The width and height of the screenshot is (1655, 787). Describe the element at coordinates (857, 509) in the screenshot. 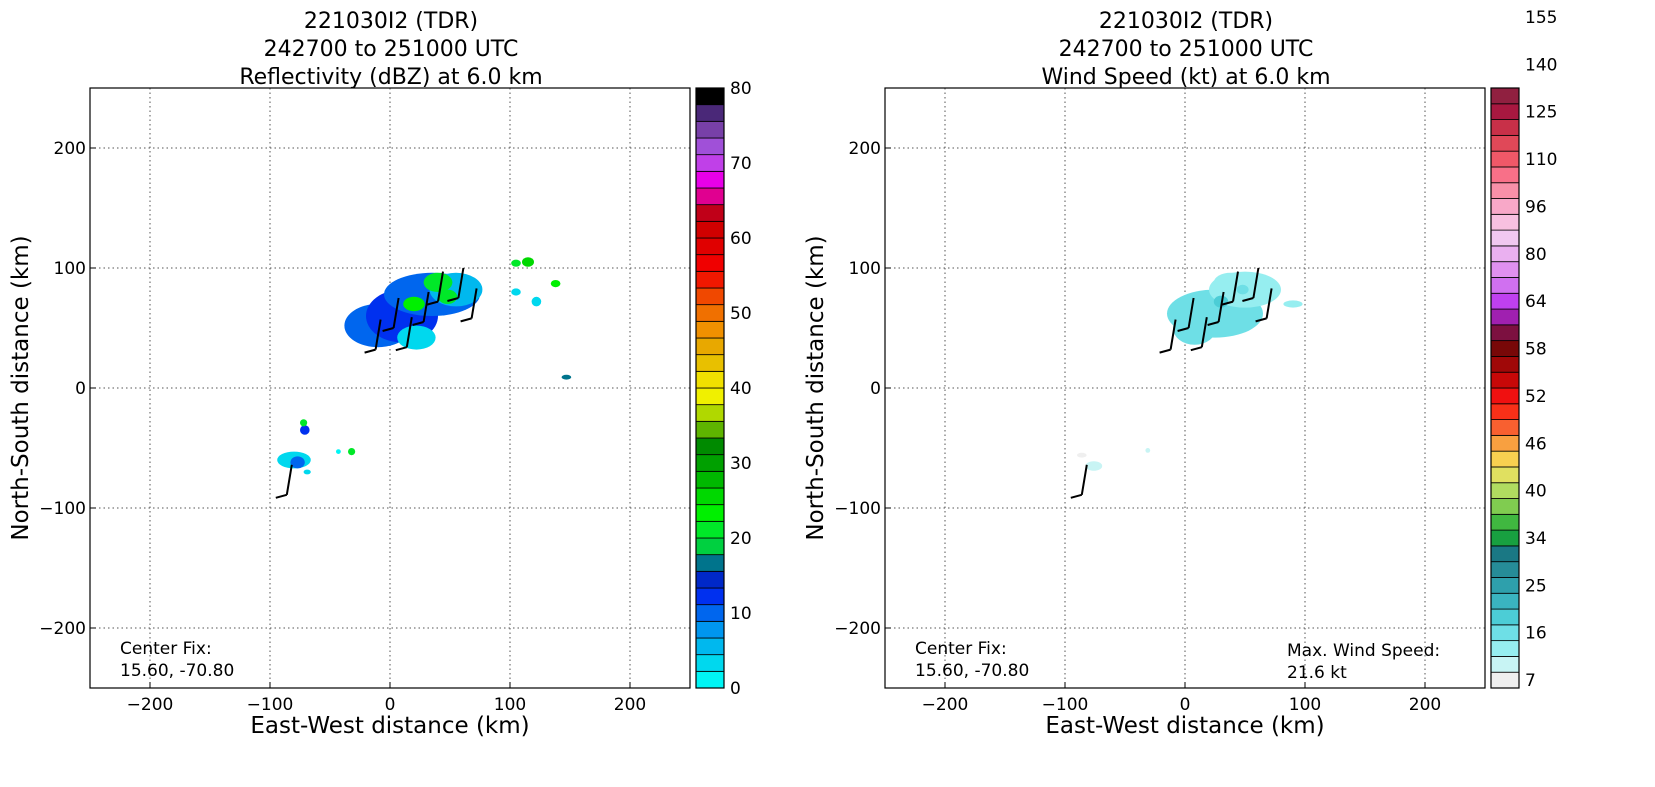

I see `wind-y-tick-label: −100` at that location.